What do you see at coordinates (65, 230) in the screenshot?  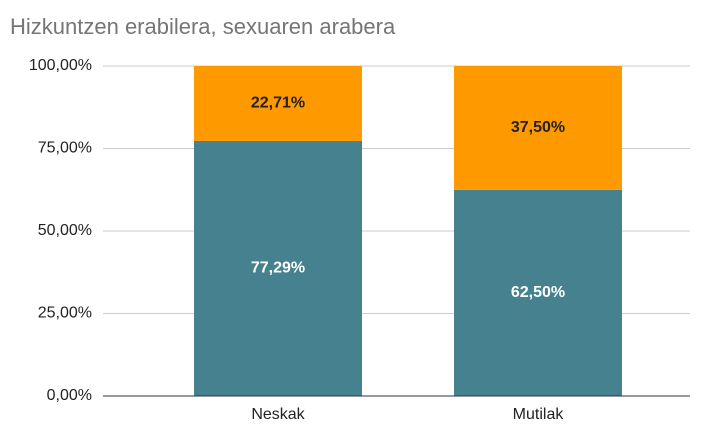 I see `y-tick-label: 50,00%` at bounding box center [65, 230].